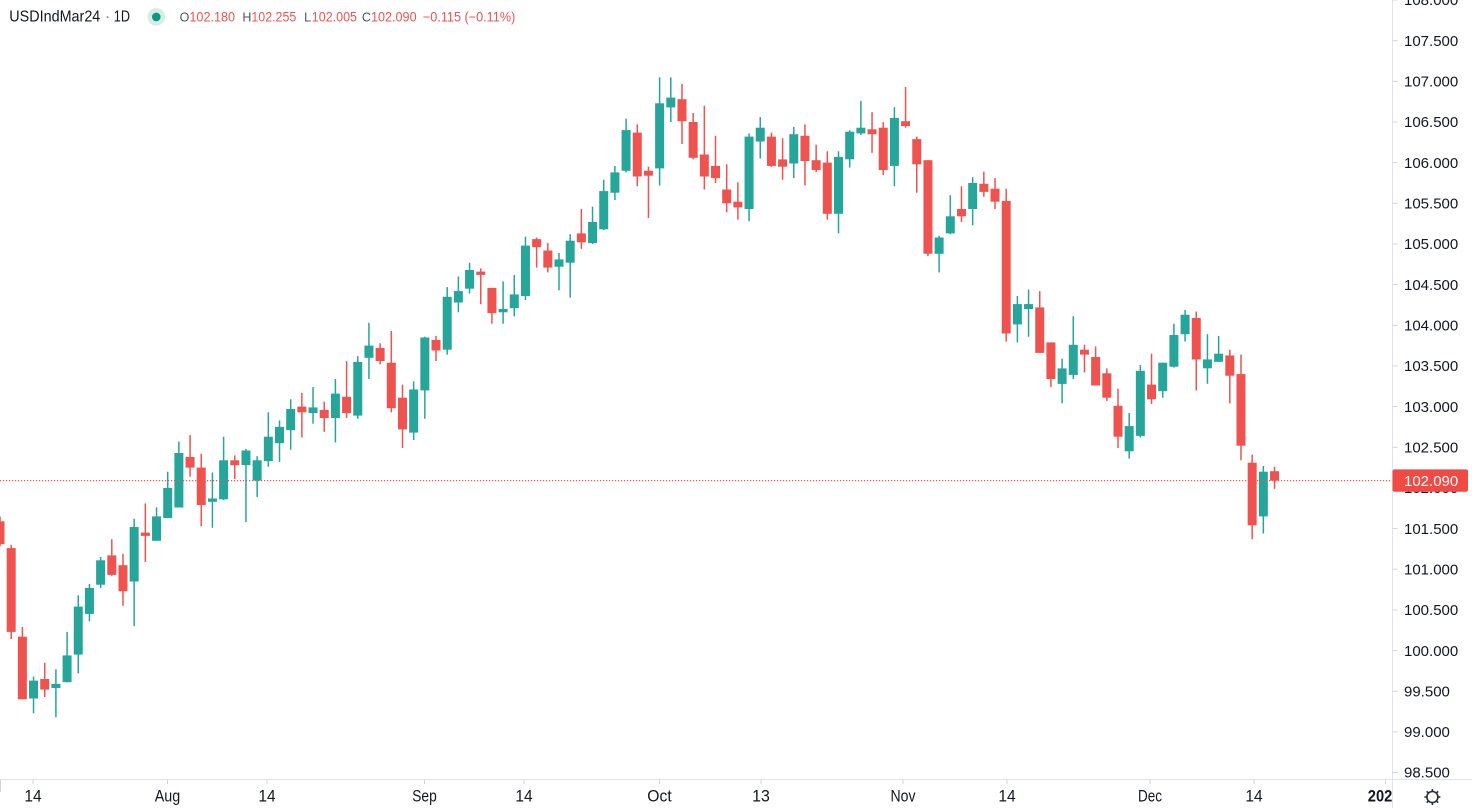 This screenshot has height=808, width=1472. Describe the element at coordinates (903, 796) in the screenshot. I see `svg-text: Nov` at that location.